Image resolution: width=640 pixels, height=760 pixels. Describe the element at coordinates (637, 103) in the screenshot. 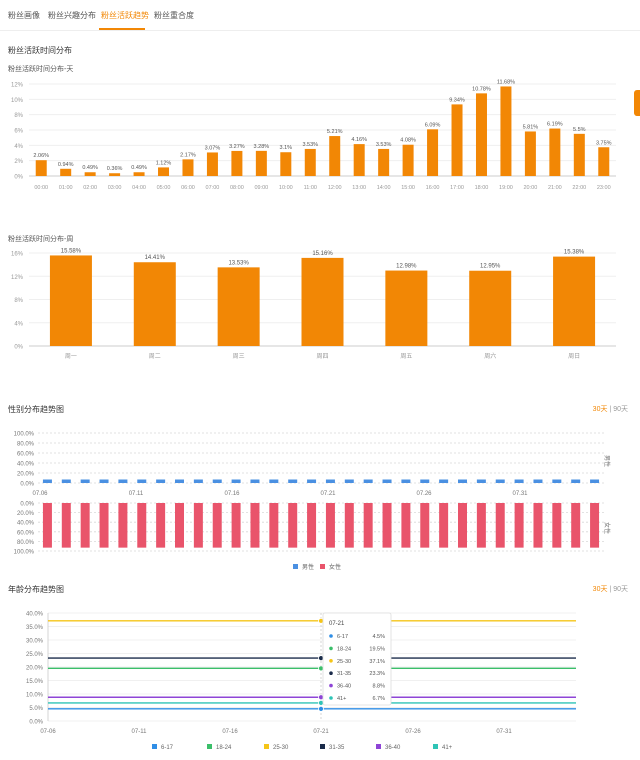

I see `side-panel-handle` at that location.